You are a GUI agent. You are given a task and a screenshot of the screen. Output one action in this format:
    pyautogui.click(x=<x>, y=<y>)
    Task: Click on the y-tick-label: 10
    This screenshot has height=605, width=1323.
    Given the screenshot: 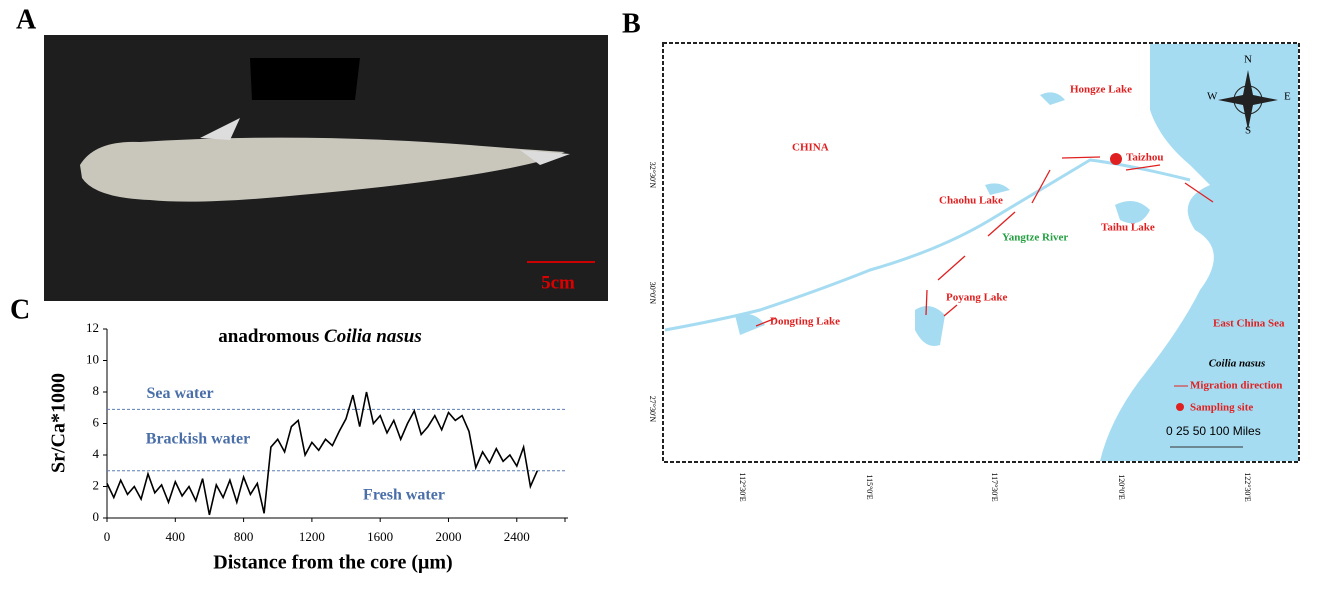 What is the action you would take?
    pyautogui.click(x=92, y=358)
    